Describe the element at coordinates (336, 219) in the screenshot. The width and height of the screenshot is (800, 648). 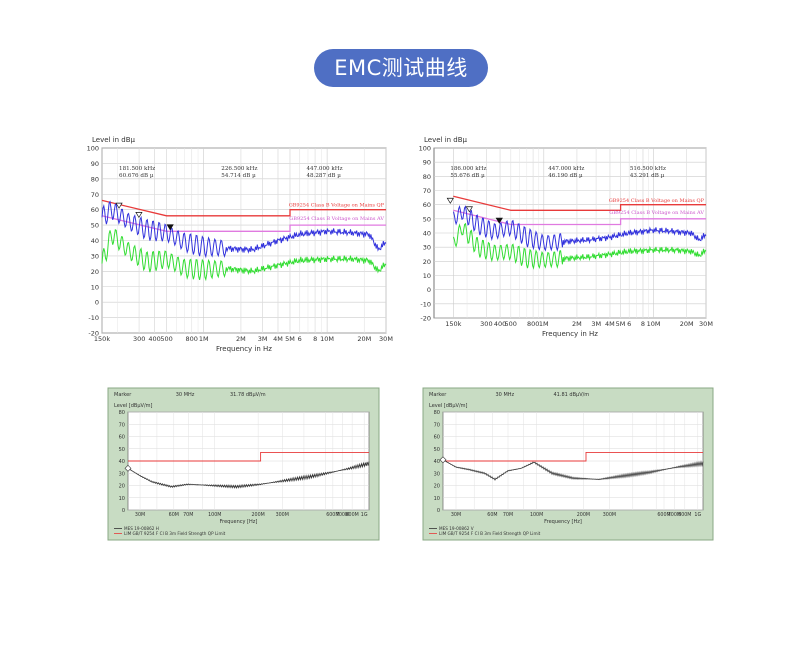
I see `limit-label: GB9254 Class B Voltage on Mains AV` at that location.